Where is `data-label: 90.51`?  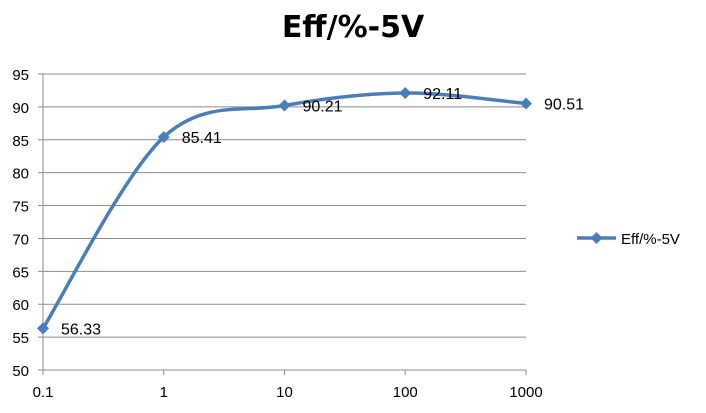 data-label: 90.51 is located at coordinates (564, 105).